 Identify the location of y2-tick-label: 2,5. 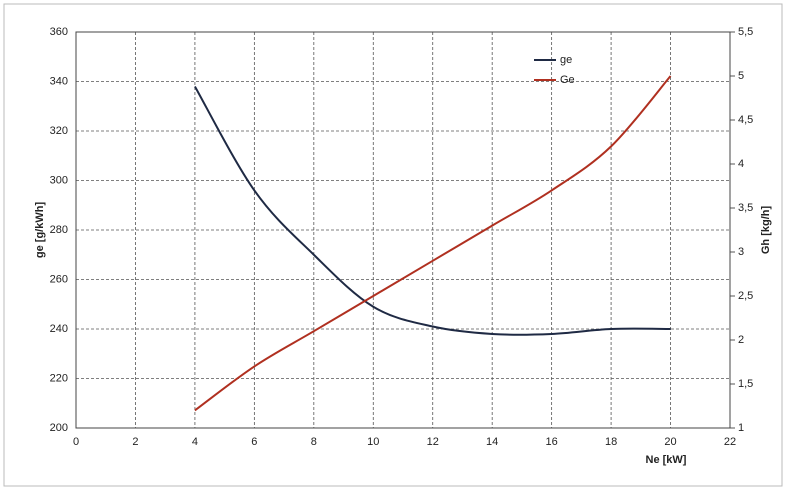
(745, 296).